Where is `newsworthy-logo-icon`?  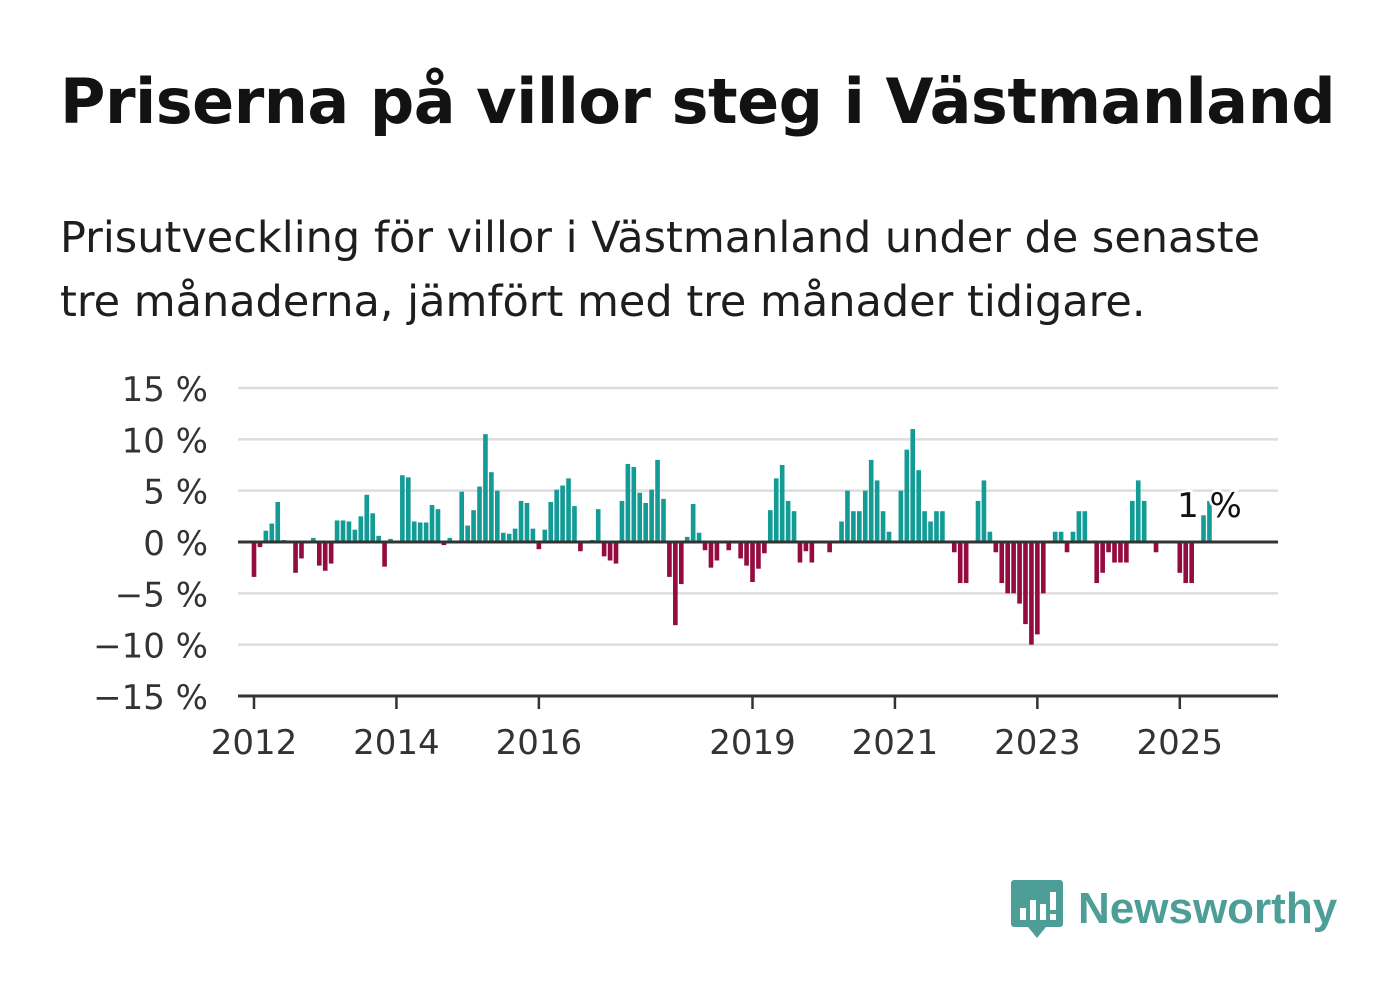
newsworthy-logo-icon is located at coordinates (1037, 909).